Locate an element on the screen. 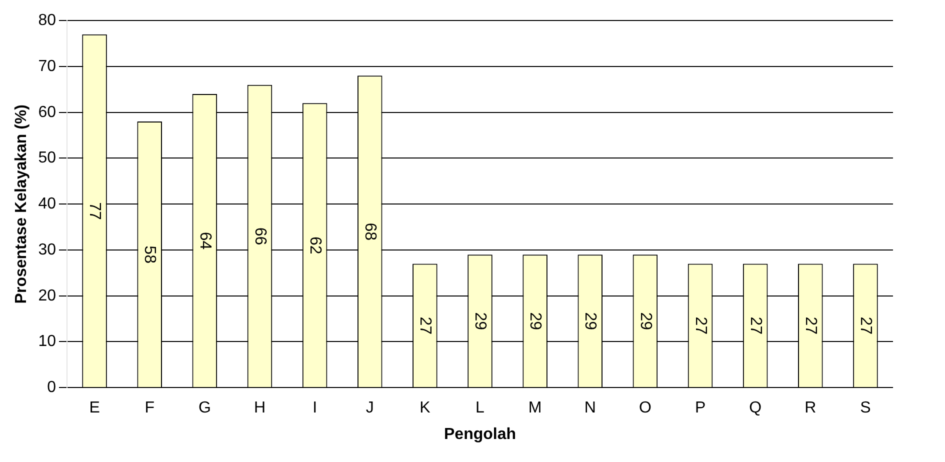 The width and height of the screenshot is (945, 462). x-tick-label: O is located at coordinates (645, 408).